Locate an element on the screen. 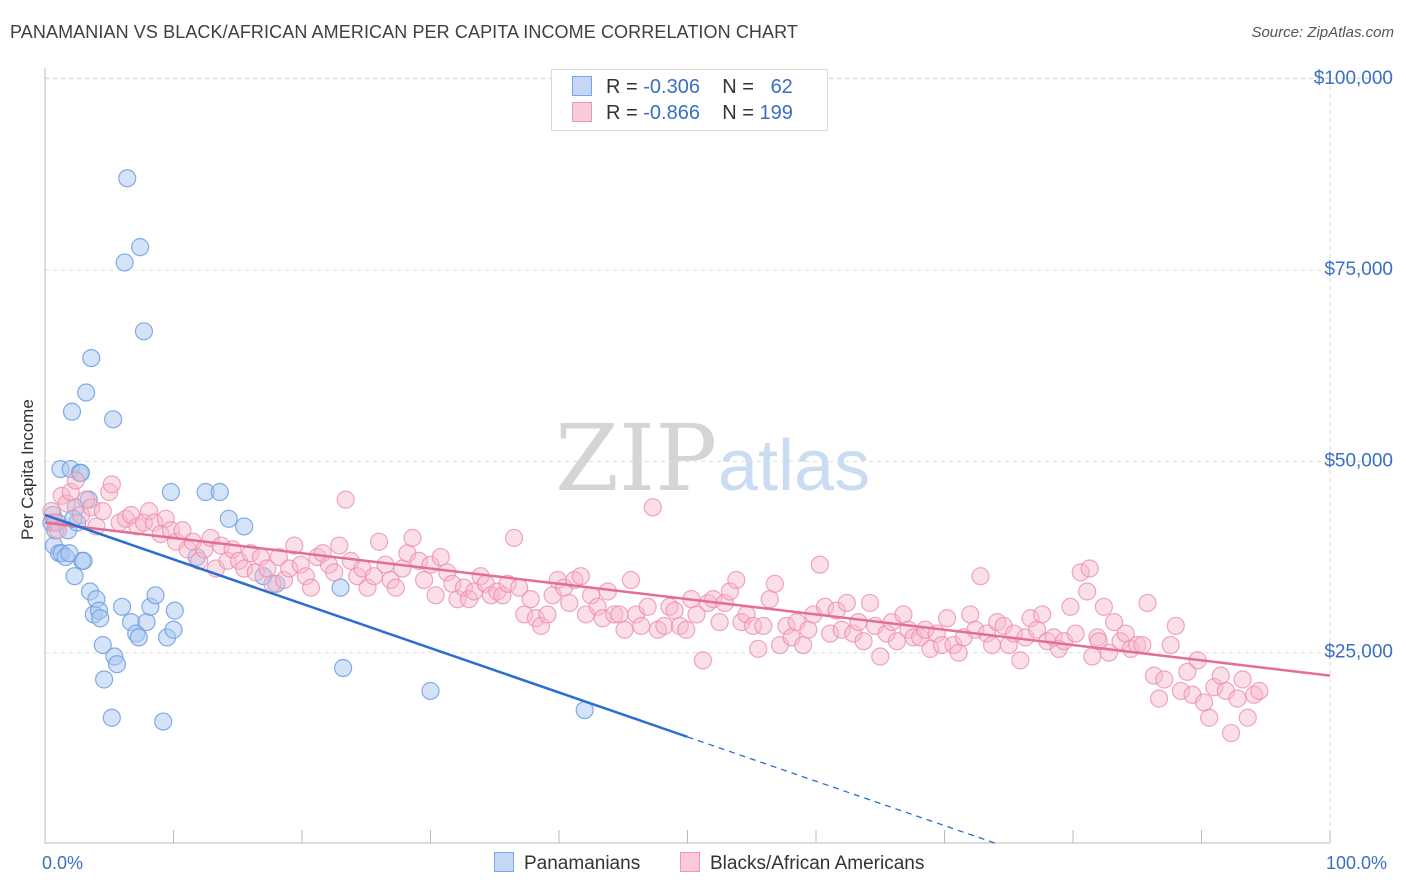 The width and height of the screenshot is (1406, 892). y-tick-label: $25,000 is located at coordinates (1358, 652).